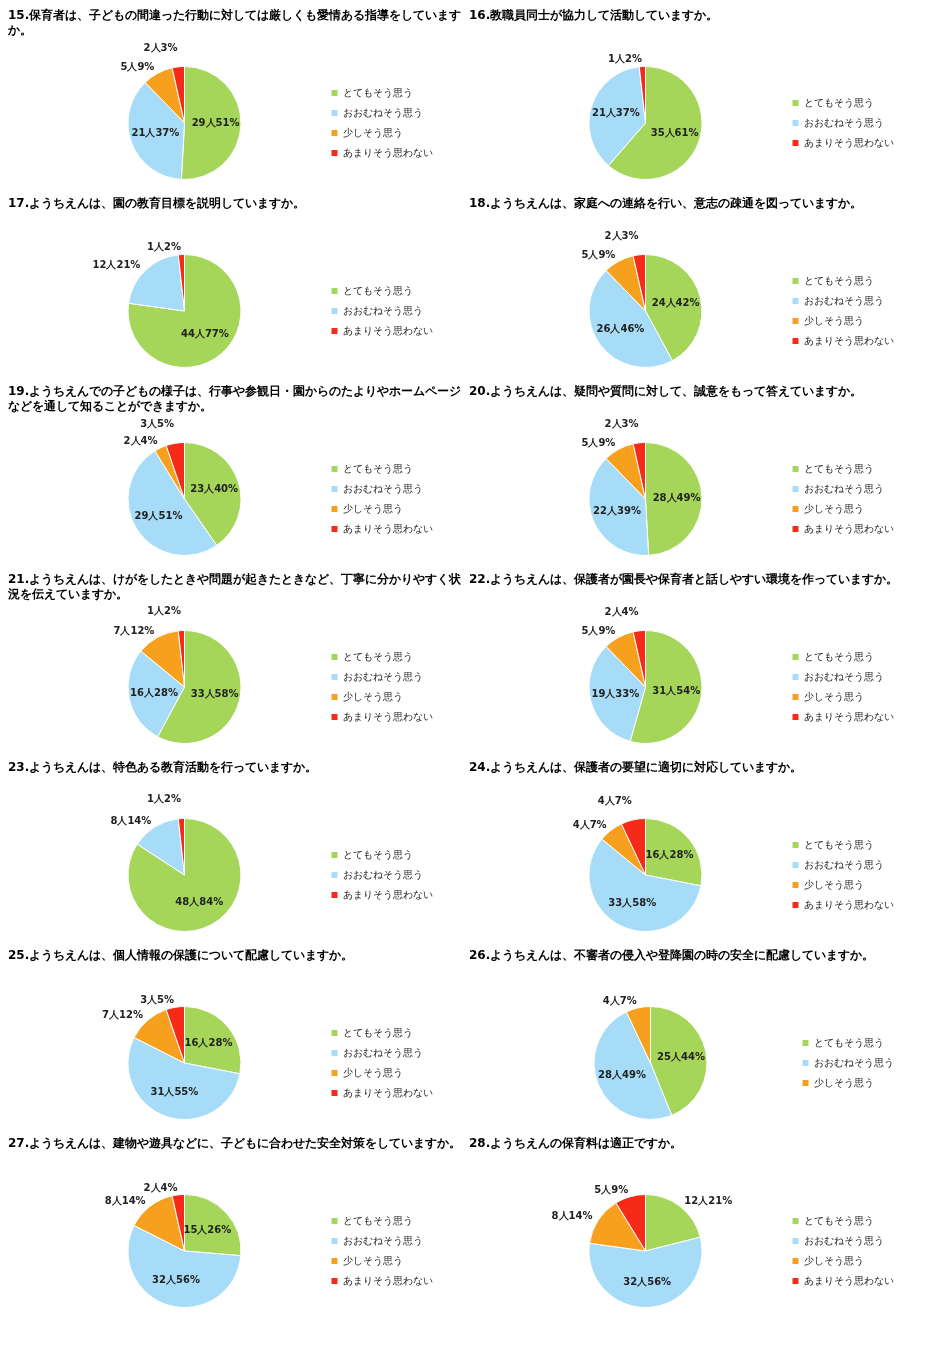  What do you see at coordinates (214, 489) in the screenshot?
I see `data-label: 23人40%` at bounding box center [214, 489].